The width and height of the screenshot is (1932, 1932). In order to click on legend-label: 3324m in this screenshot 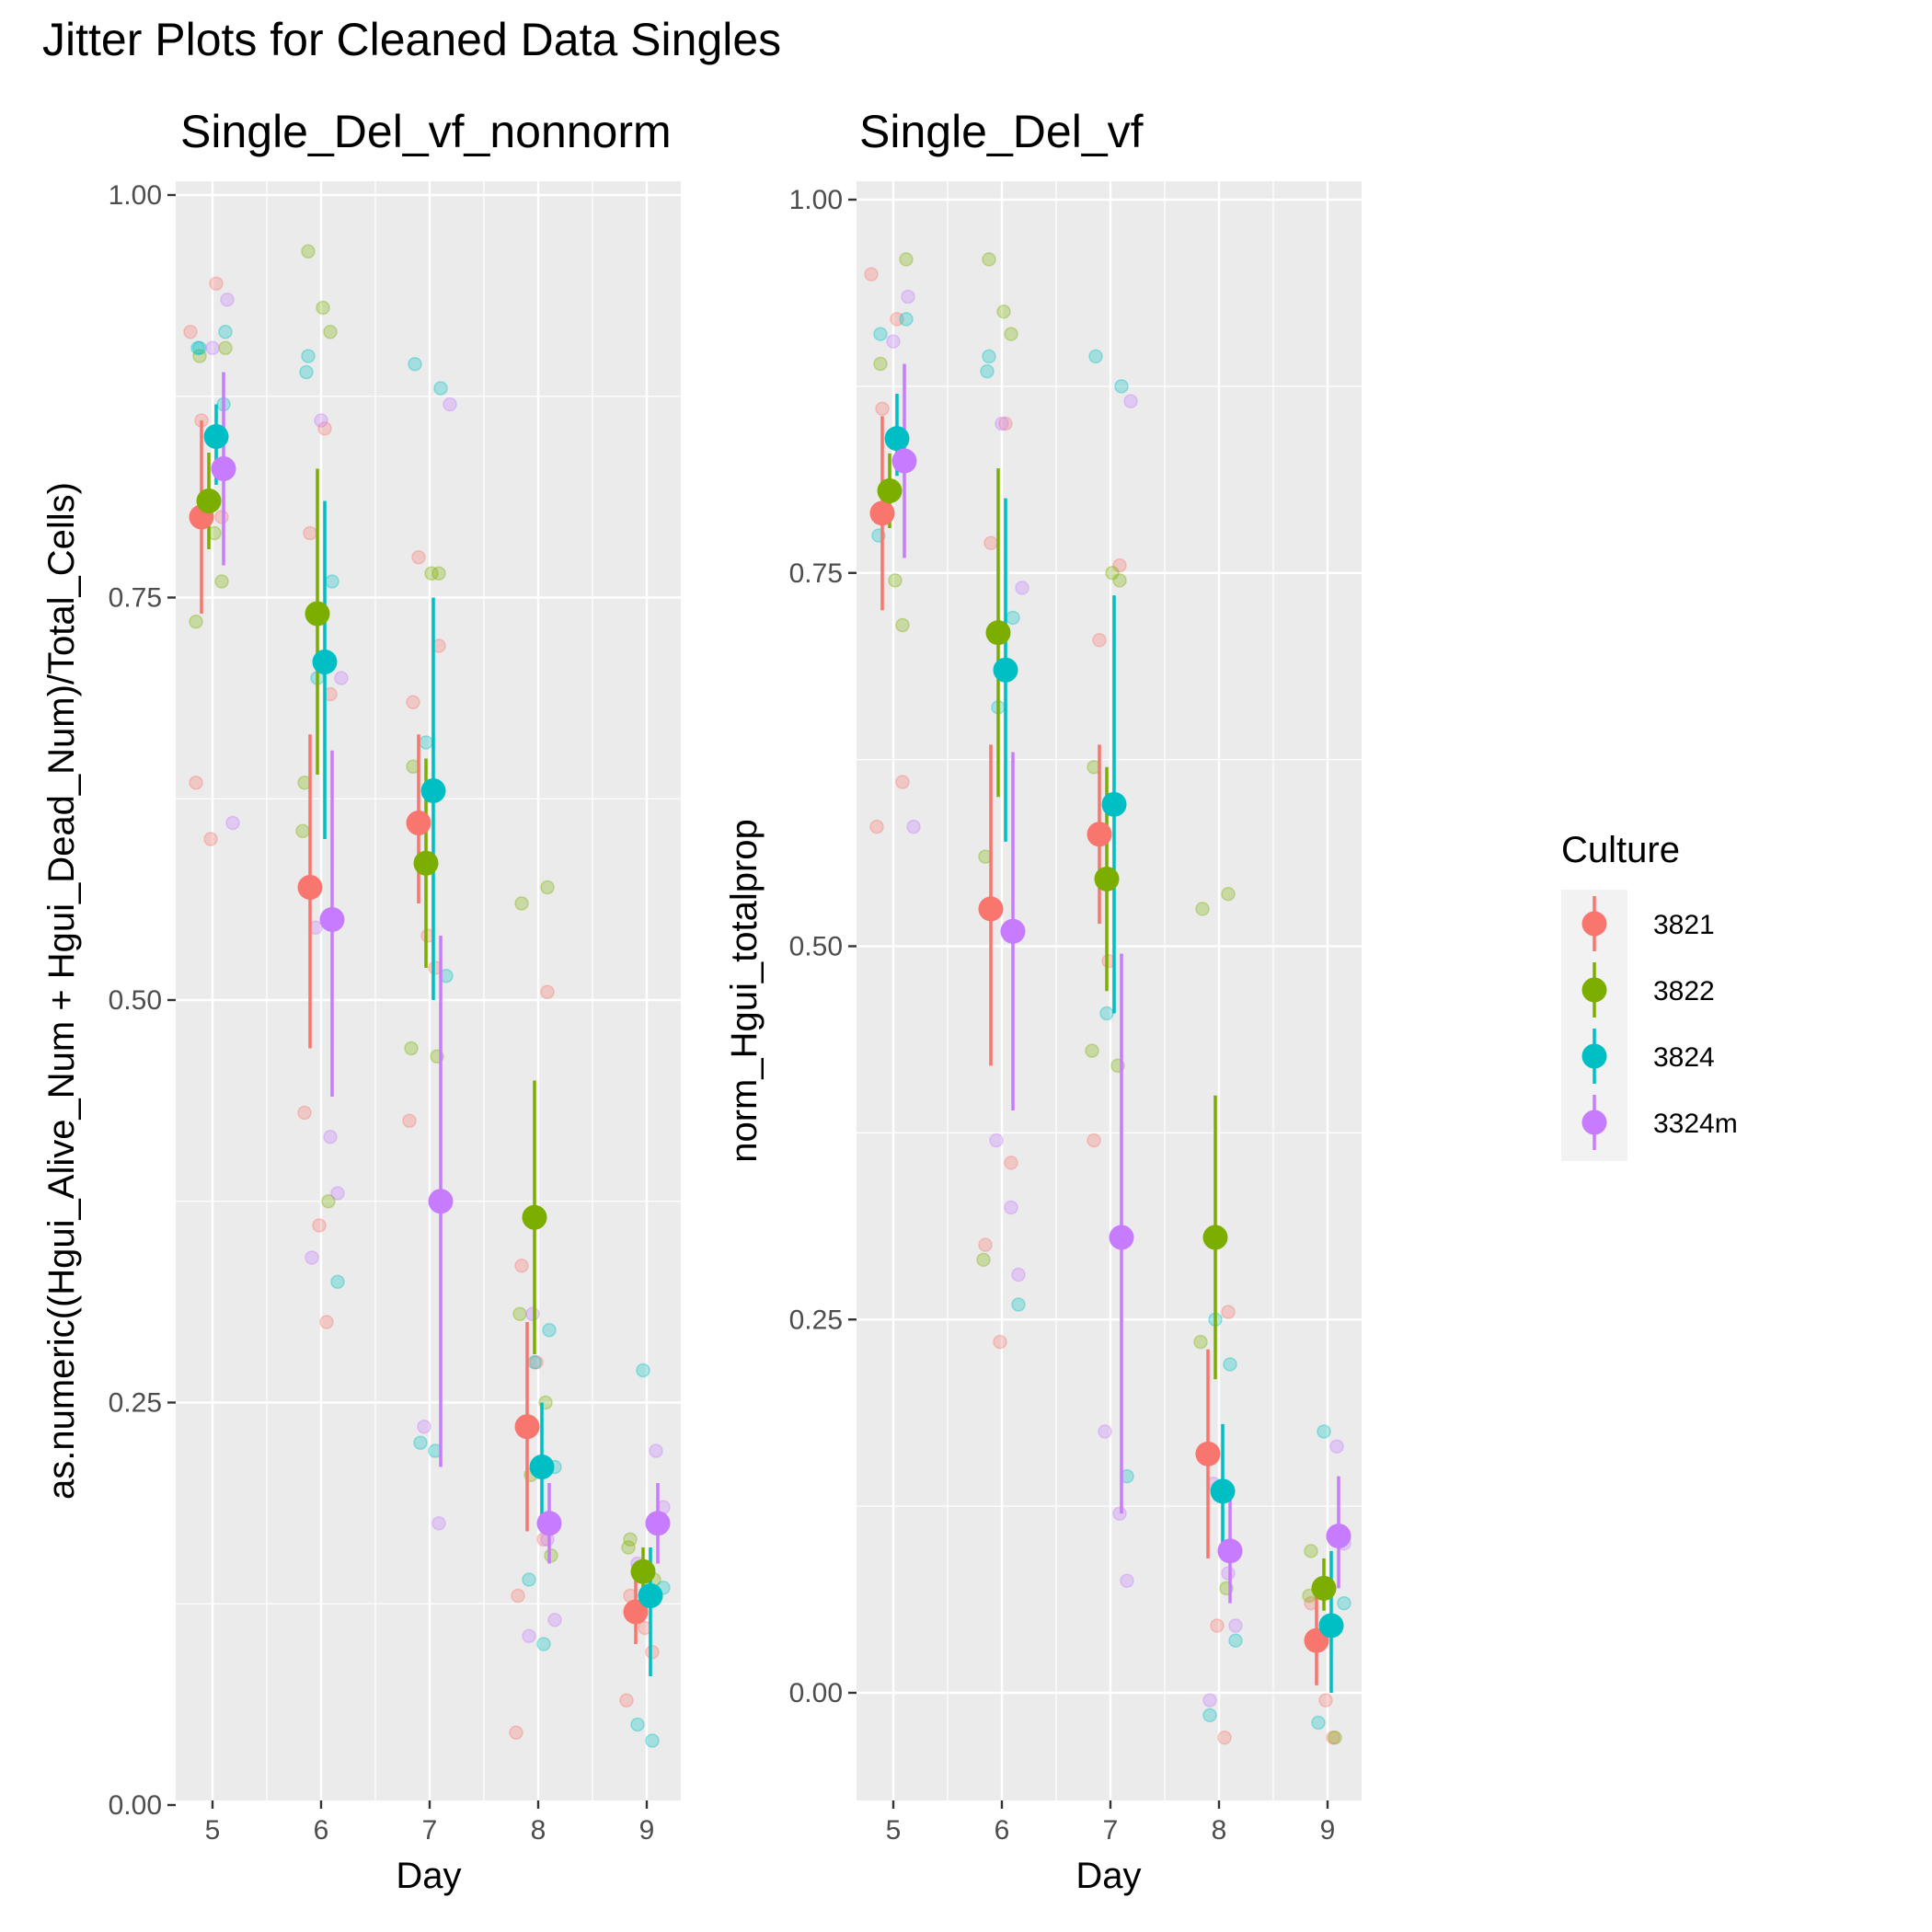, I will do `click(1695, 1124)`.